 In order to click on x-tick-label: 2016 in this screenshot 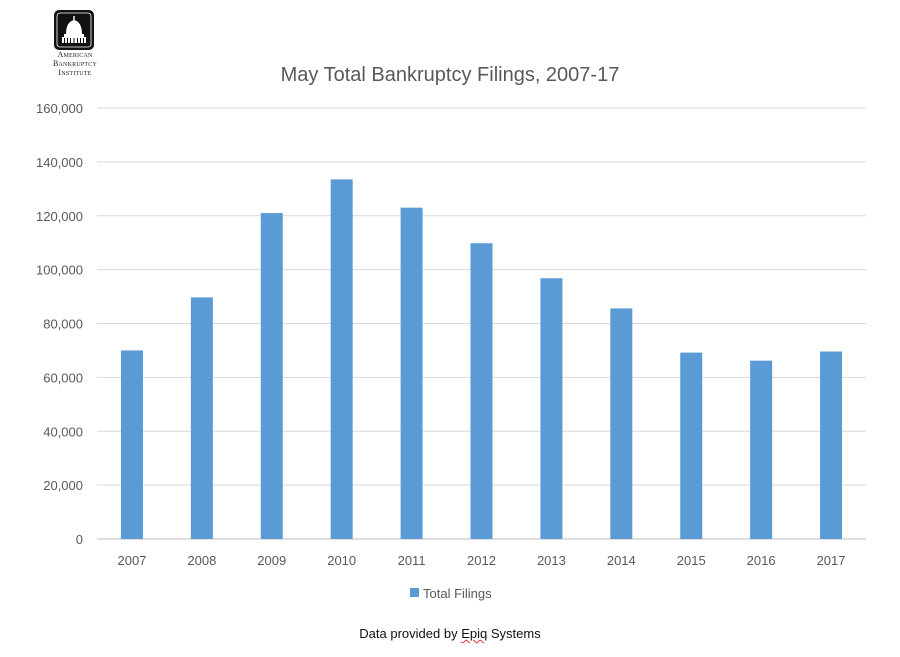, I will do `click(761, 560)`.